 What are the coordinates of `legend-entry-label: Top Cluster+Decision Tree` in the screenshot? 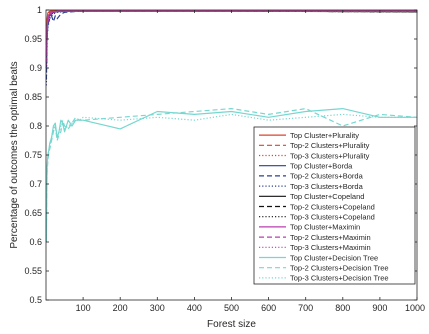 It's located at (334, 257).